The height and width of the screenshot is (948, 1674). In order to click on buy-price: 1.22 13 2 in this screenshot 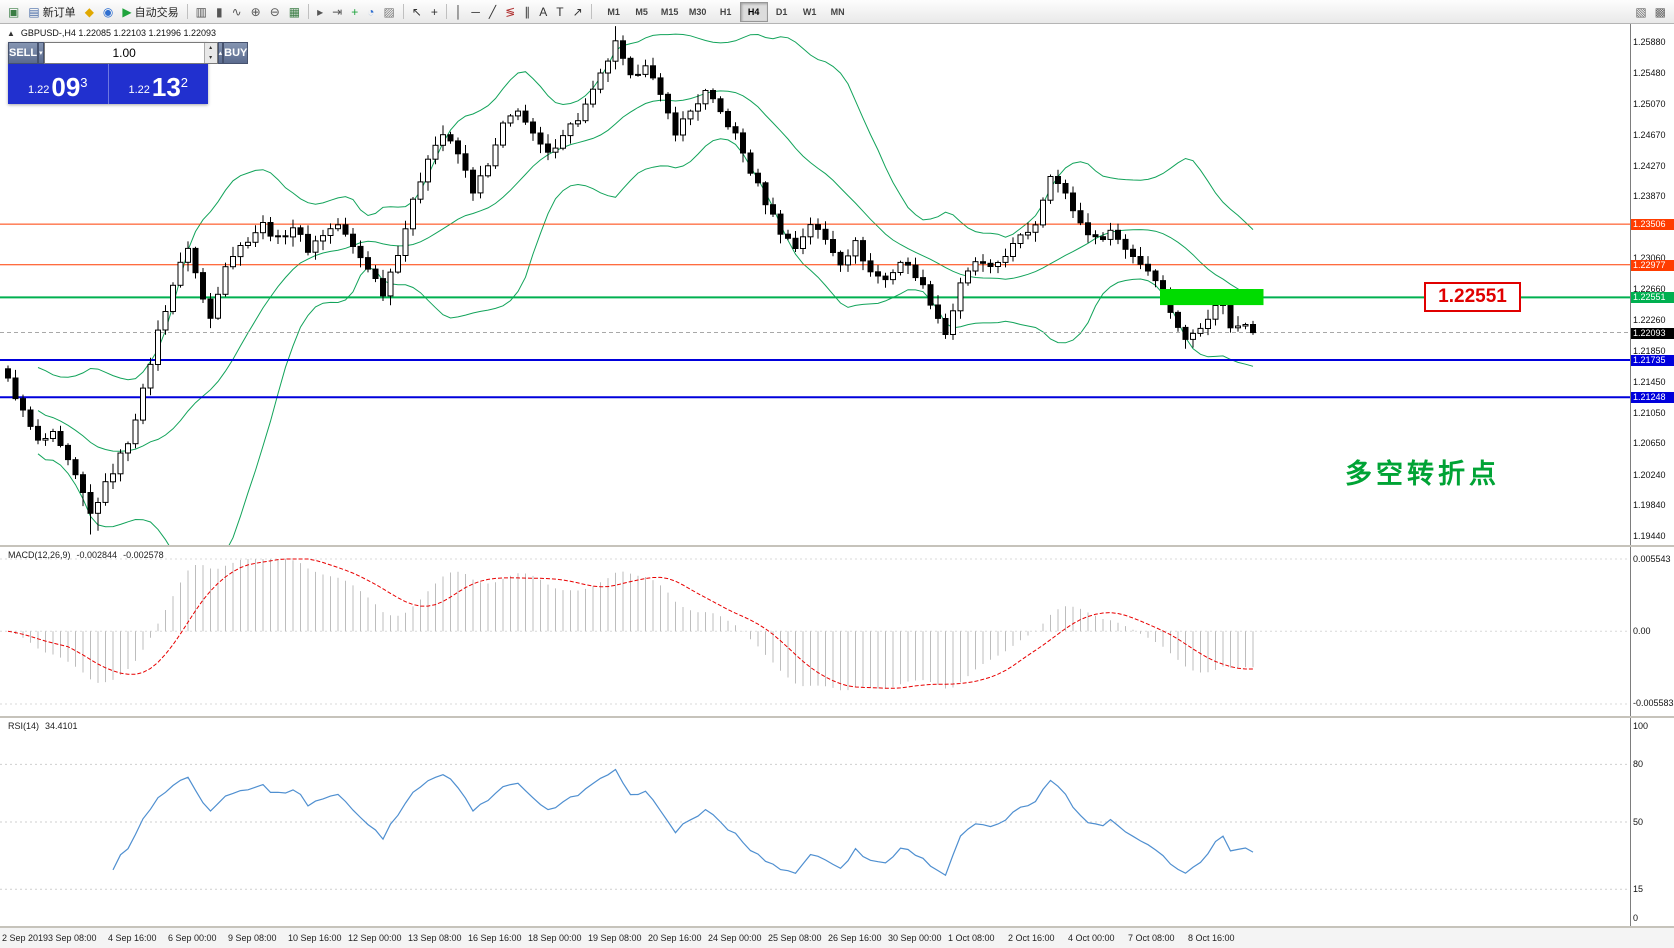, I will do `click(159, 84)`.